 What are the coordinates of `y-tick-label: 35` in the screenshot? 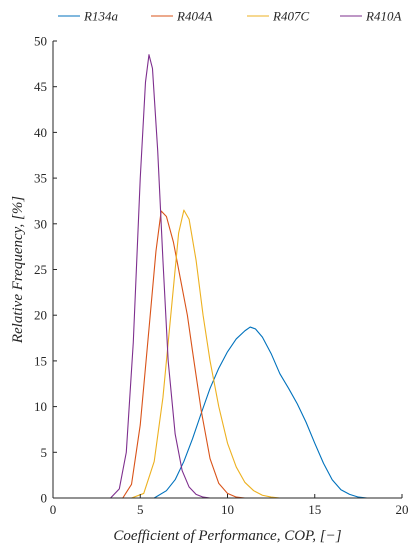 It's located at (40, 178).